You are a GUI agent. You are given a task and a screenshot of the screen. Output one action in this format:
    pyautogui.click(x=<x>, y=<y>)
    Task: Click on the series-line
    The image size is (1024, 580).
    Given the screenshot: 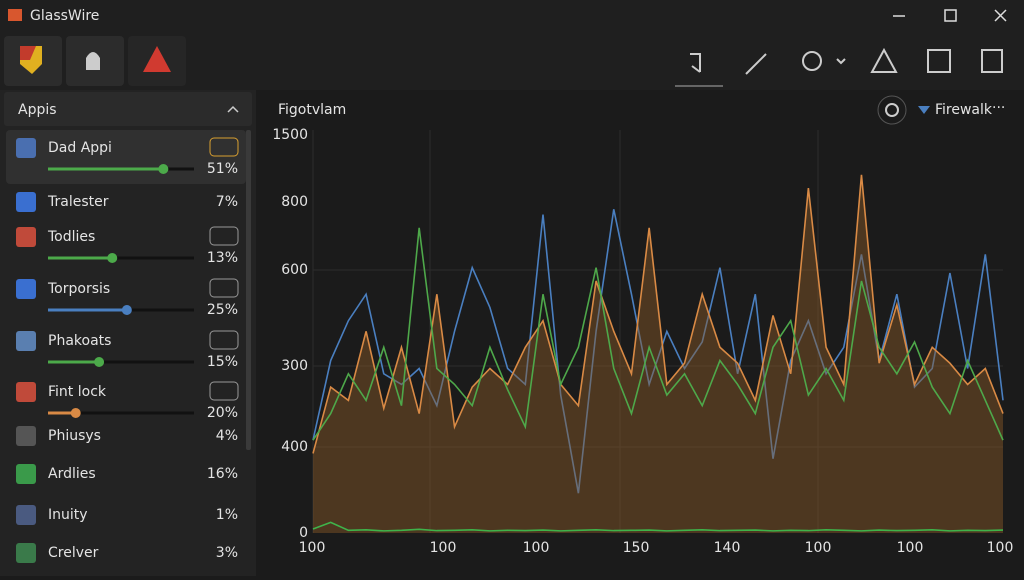 What is the action you would take?
    pyautogui.click(x=658, y=526)
    